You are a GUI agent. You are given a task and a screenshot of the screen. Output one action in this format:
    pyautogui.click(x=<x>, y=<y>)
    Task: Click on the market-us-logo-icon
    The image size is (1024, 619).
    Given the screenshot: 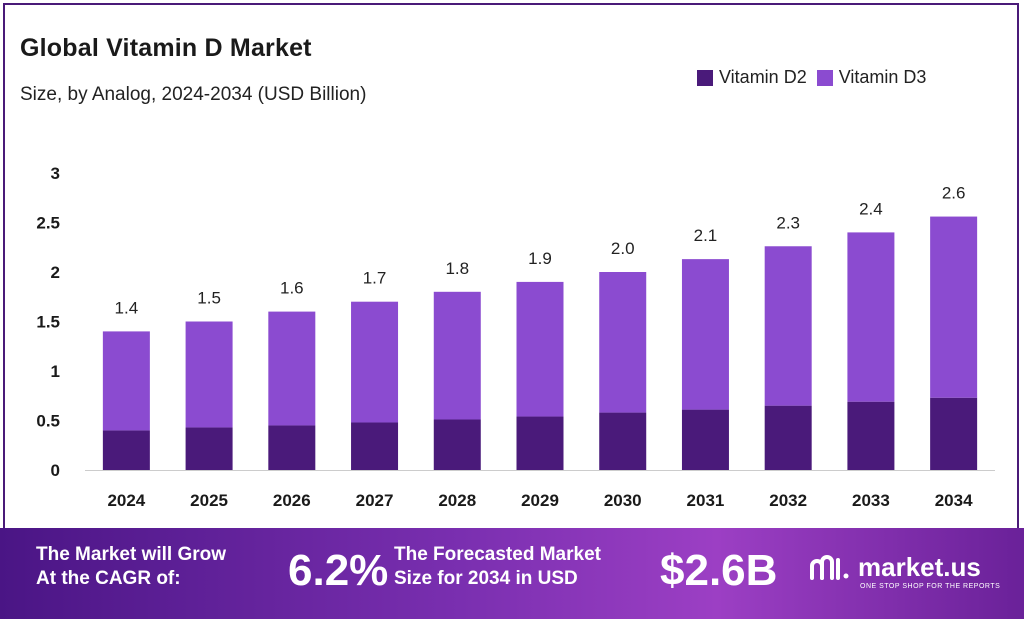 What is the action you would take?
    pyautogui.click(x=829, y=567)
    